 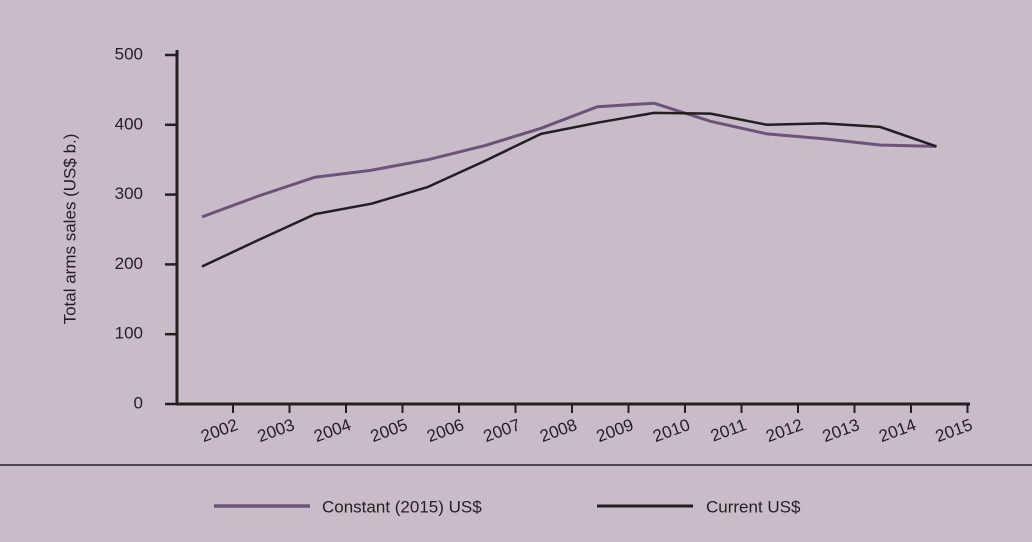 I want to click on x-tick-label: 2014, so click(x=897, y=430).